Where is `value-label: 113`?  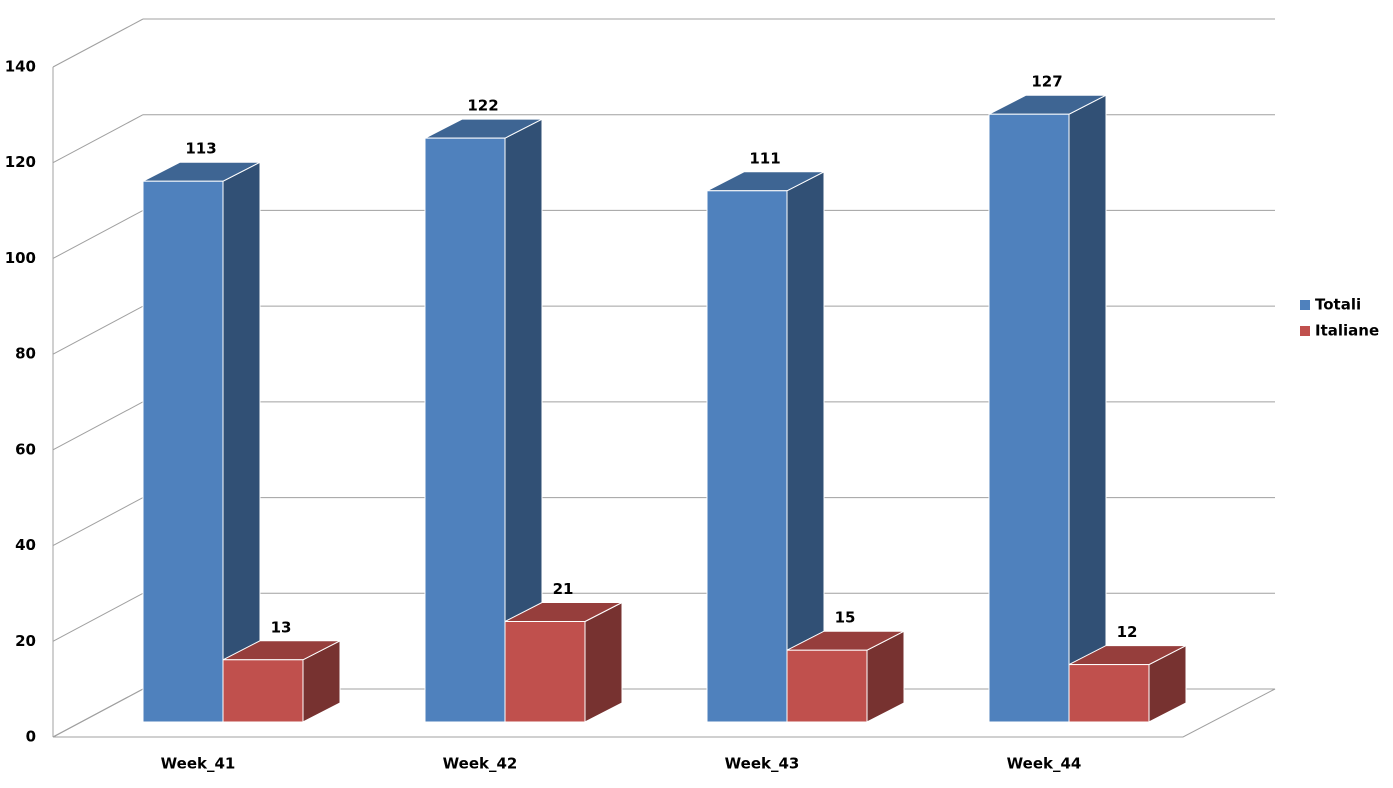 value-label: 113 is located at coordinates (200, 149).